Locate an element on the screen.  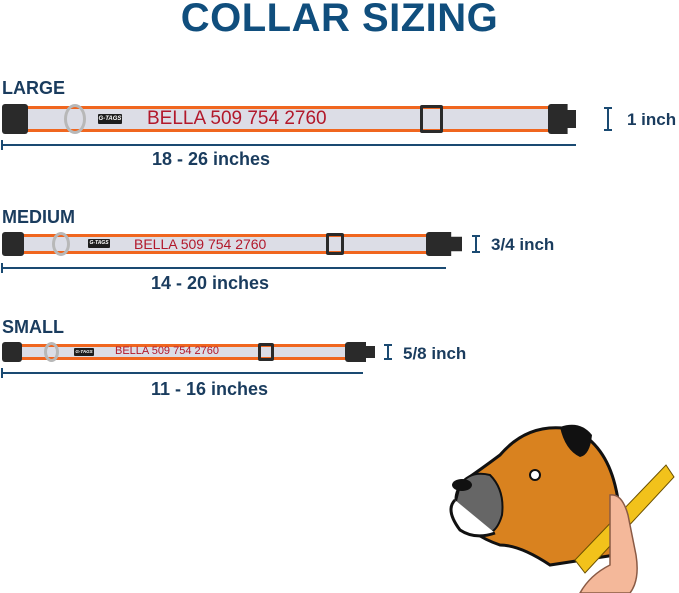
collar-medium: G-TAGS BELLA 509 754 2760 is located at coordinates (235, 244).